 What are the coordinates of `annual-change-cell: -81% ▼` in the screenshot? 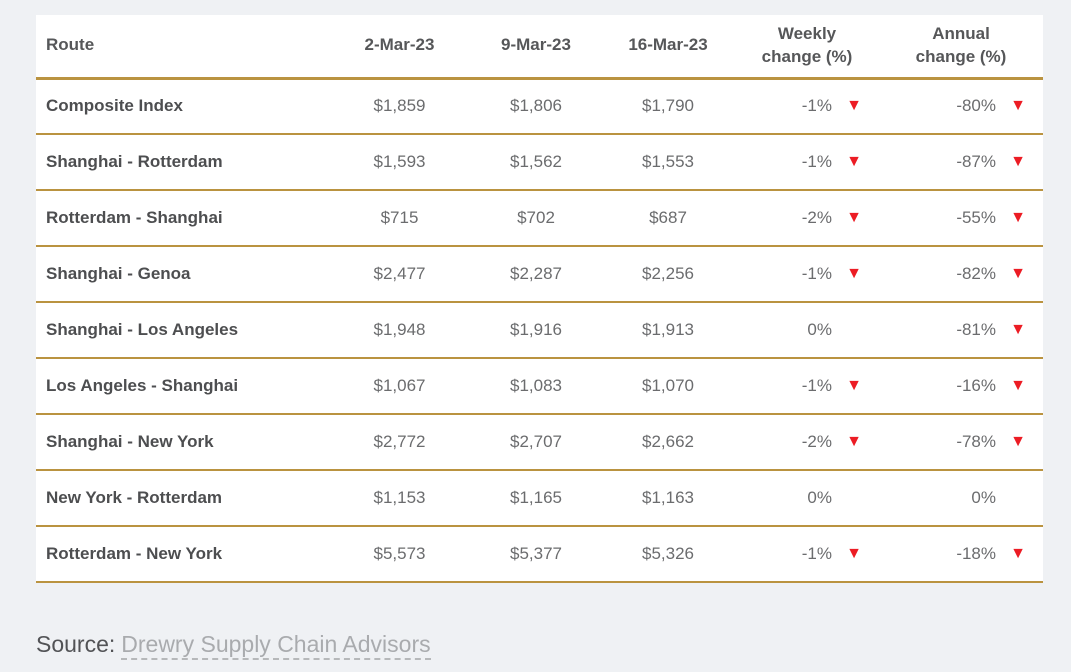 It's located at (961, 330).